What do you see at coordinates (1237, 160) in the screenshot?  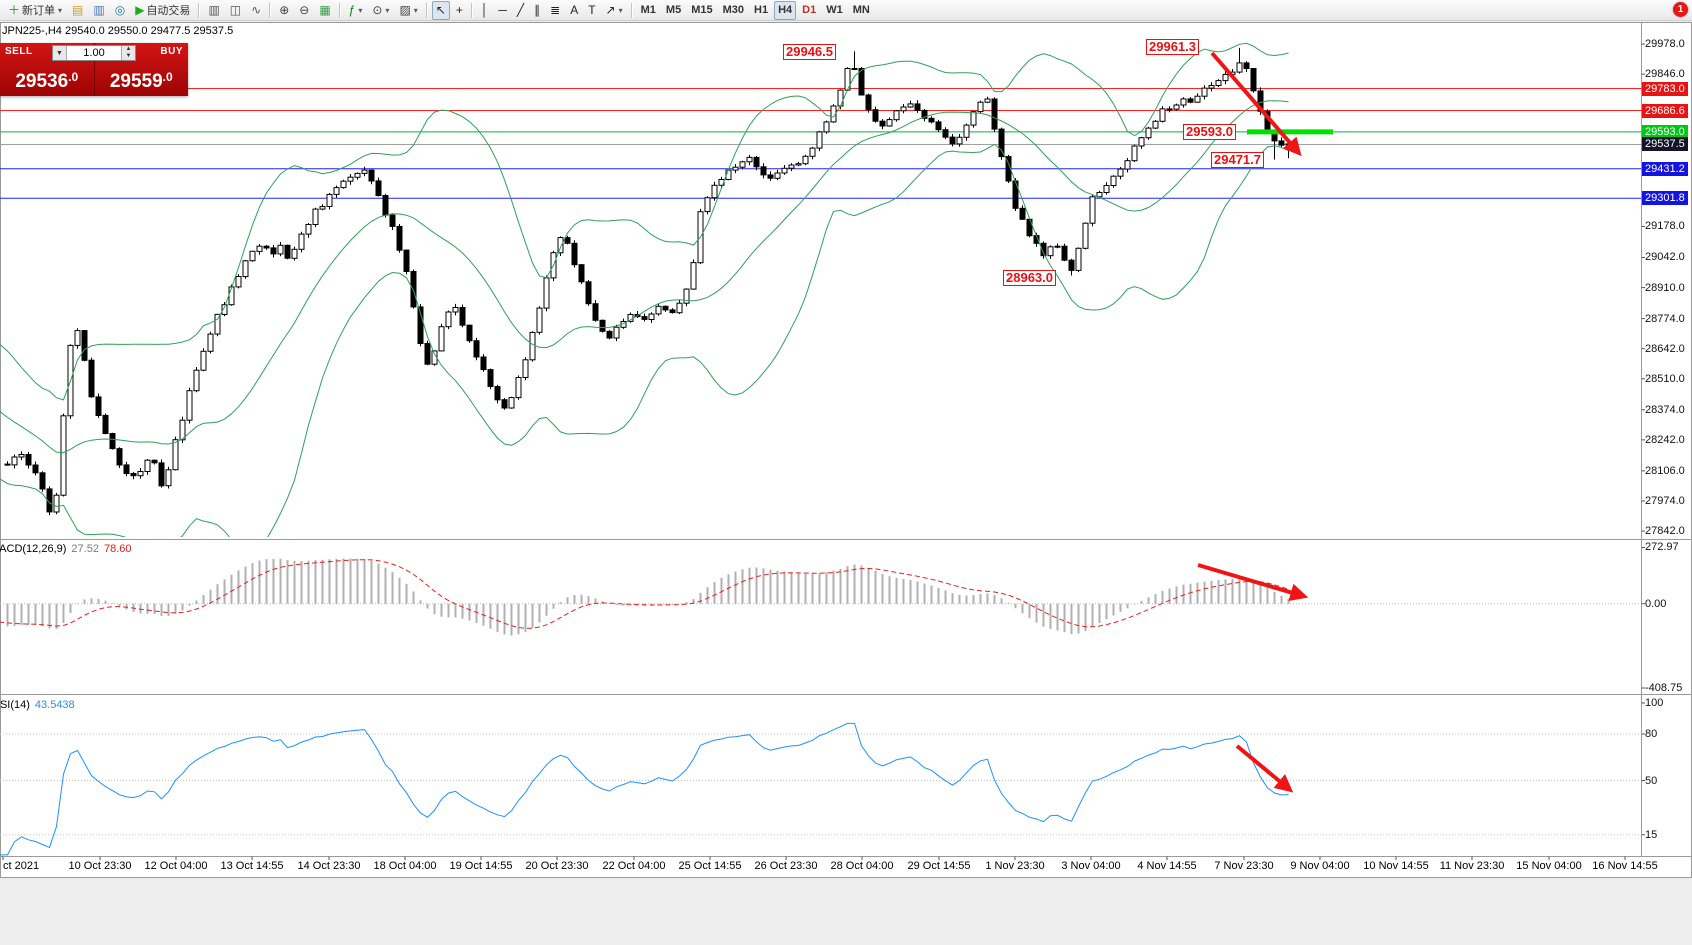 I see `price-annotation: 29471.7` at bounding box center [1237, 160].